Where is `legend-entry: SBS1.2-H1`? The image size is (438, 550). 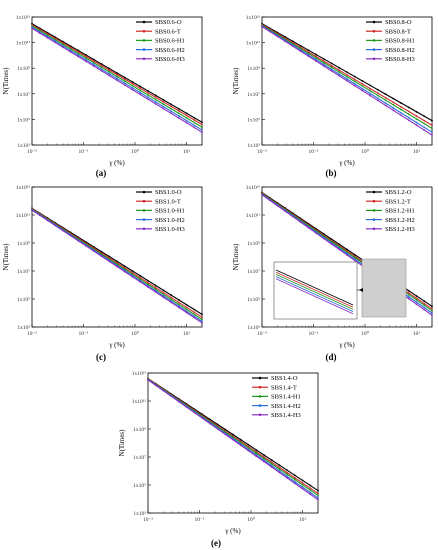
legend-entry: SBS1.2-H1 is located at coordinates (400, 211).